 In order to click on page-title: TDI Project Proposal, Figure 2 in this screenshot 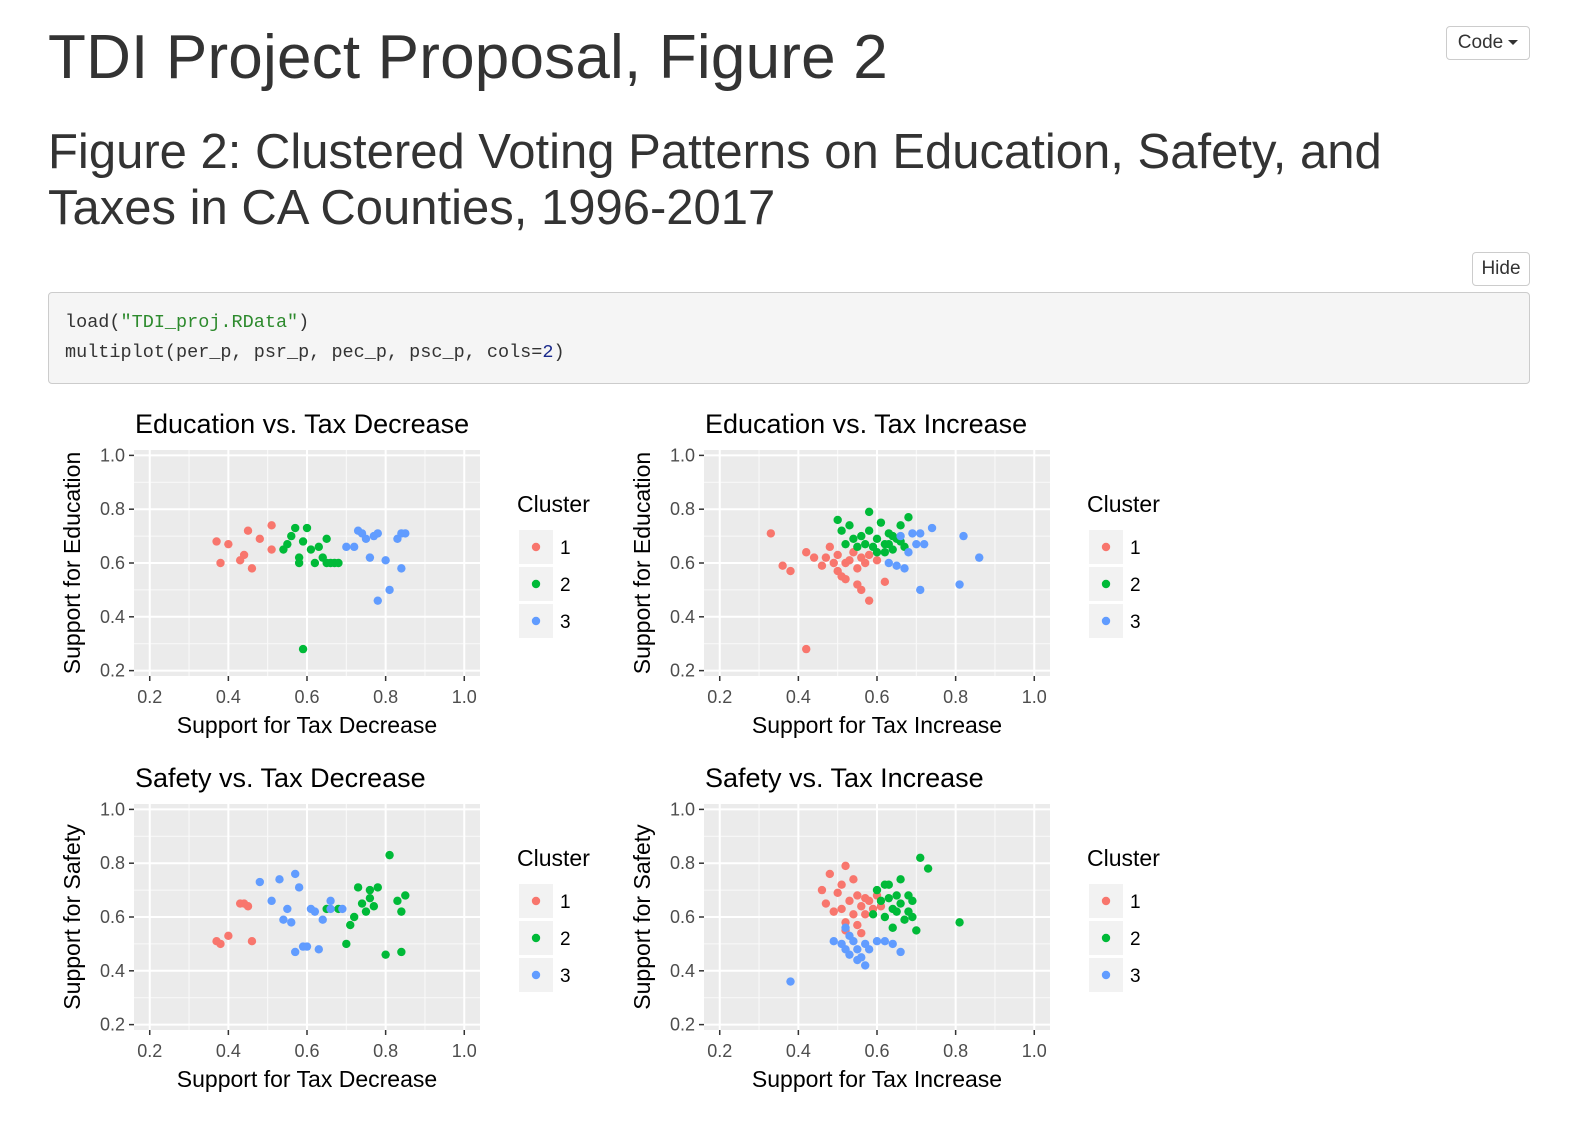, I will do `click(468, 57)`.